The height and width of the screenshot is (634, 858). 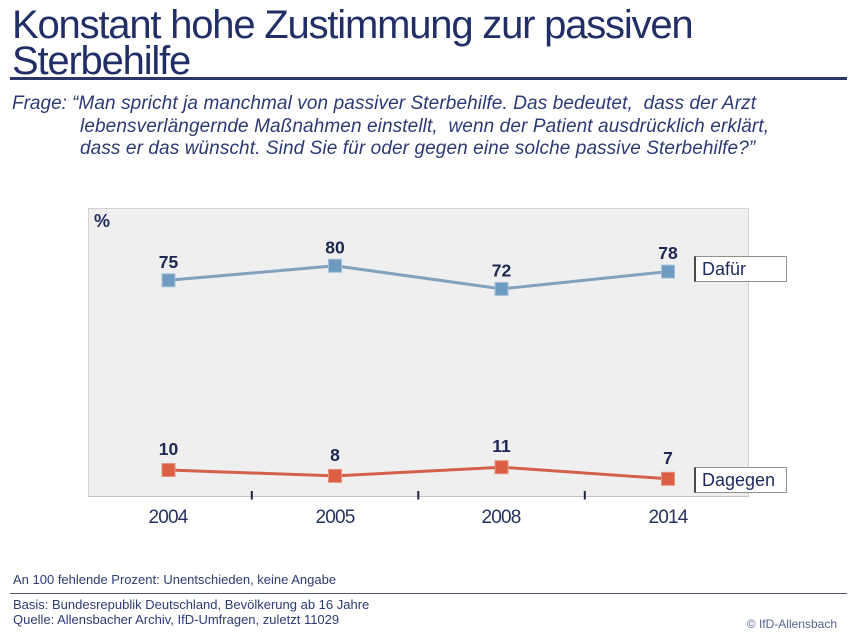 What do you see at coordinates (335, 455) in the screenshot?
I see `svg-text: 8` at bounding box center [335, 455].